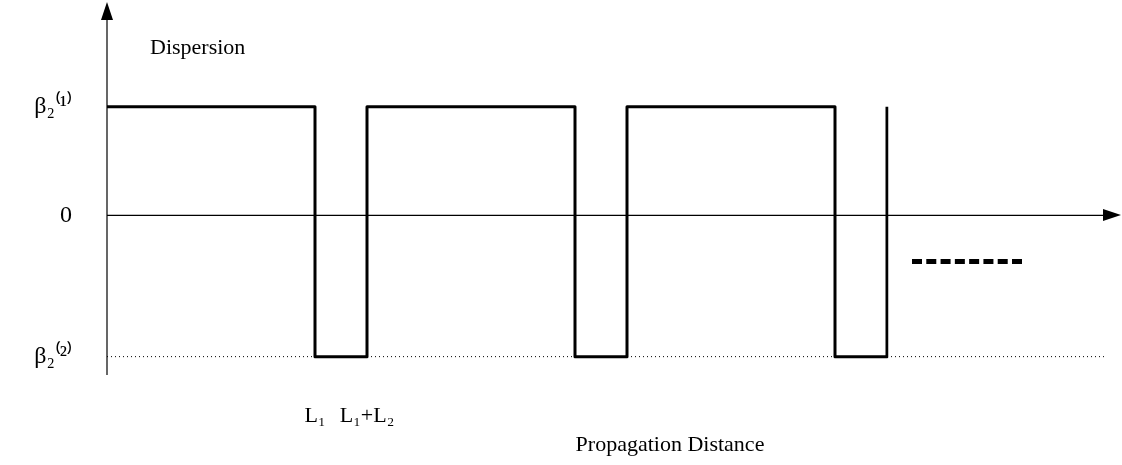 Image resolution: width=1122 pixels, height=465 pixels. What do you see at coordinates (315, 414) in the screenshot?
I see `x-tick-label: L₁` at bounding box center [315, 414].